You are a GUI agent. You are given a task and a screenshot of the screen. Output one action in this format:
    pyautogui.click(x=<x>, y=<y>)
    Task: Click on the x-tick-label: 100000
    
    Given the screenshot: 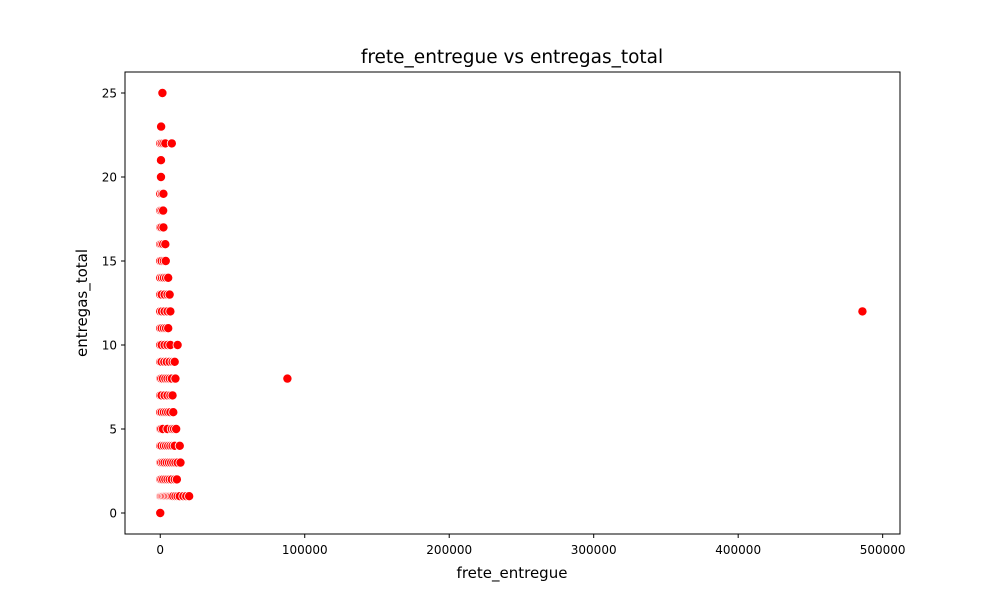 What is the action you would take?
    pyautogui.click(x=305, y=550)
    